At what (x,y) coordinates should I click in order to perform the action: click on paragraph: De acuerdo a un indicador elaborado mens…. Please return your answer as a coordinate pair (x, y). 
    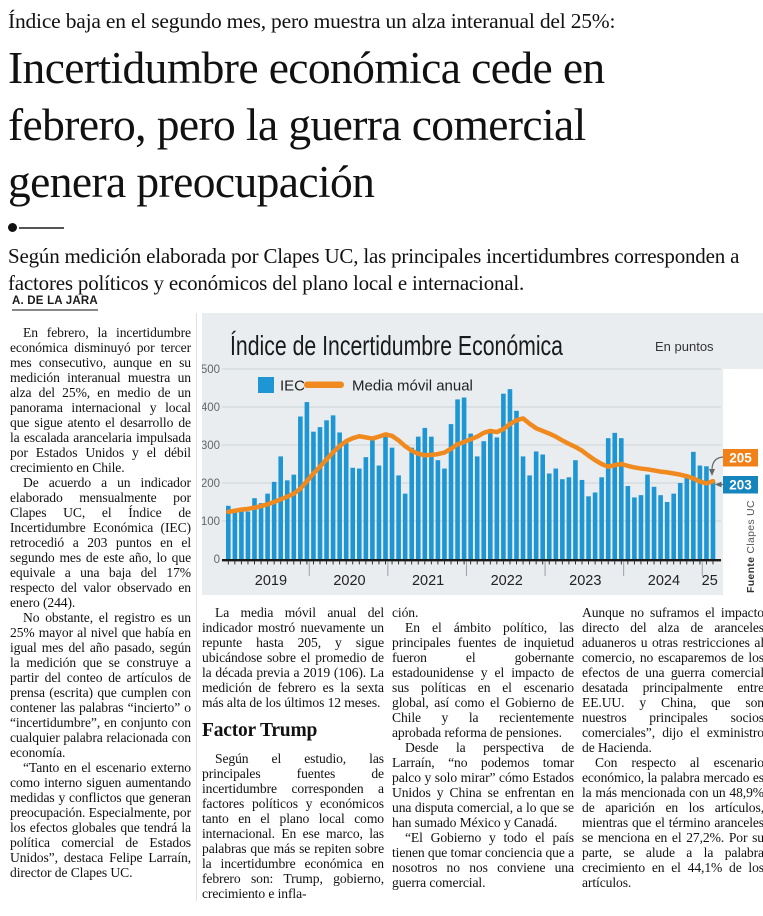
    Looking at the image, I should click on (100, 542).